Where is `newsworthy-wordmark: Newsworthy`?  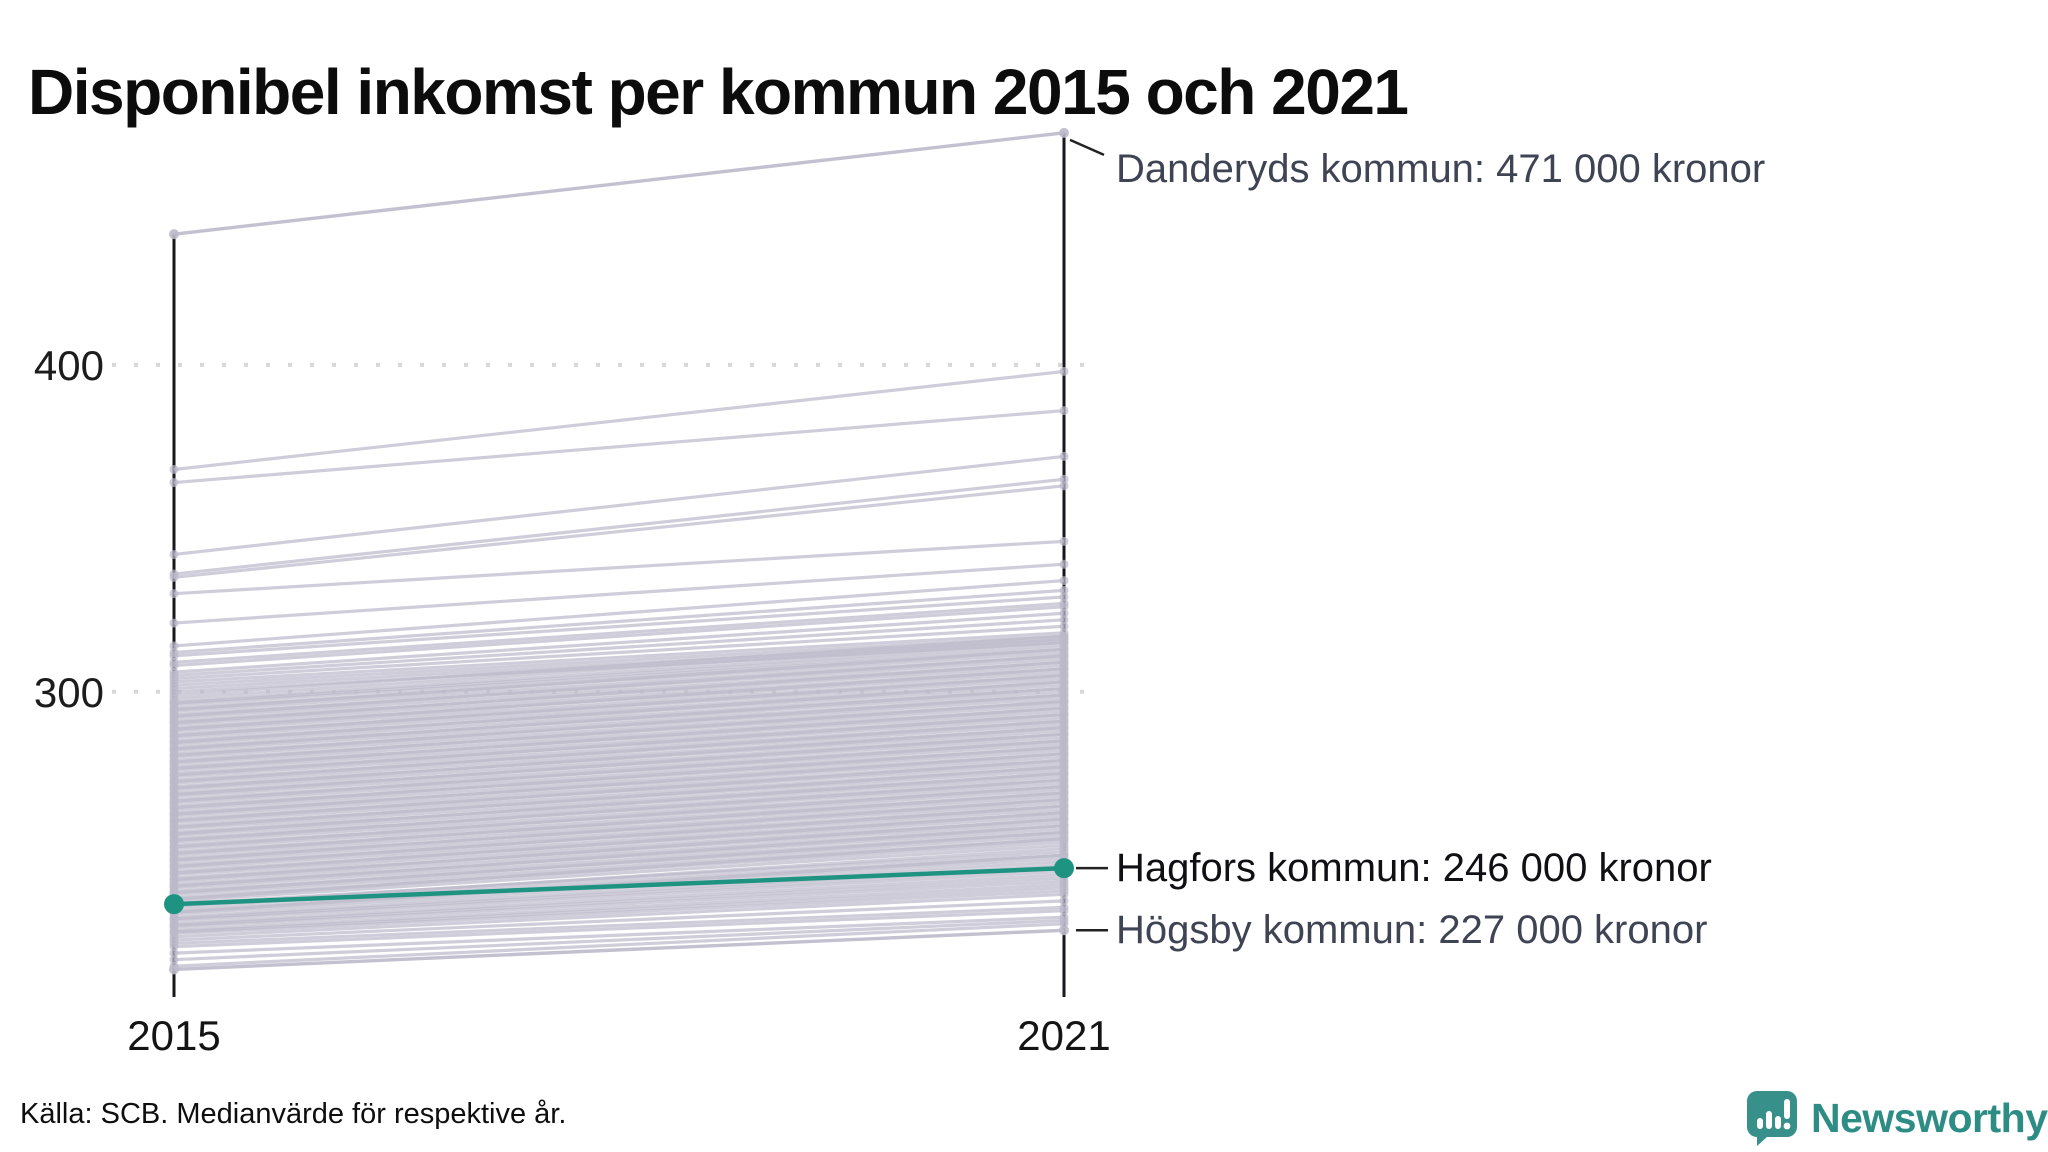
newsworthy-wordmark: Newsworthy is located at coordinates (1929, 1117).